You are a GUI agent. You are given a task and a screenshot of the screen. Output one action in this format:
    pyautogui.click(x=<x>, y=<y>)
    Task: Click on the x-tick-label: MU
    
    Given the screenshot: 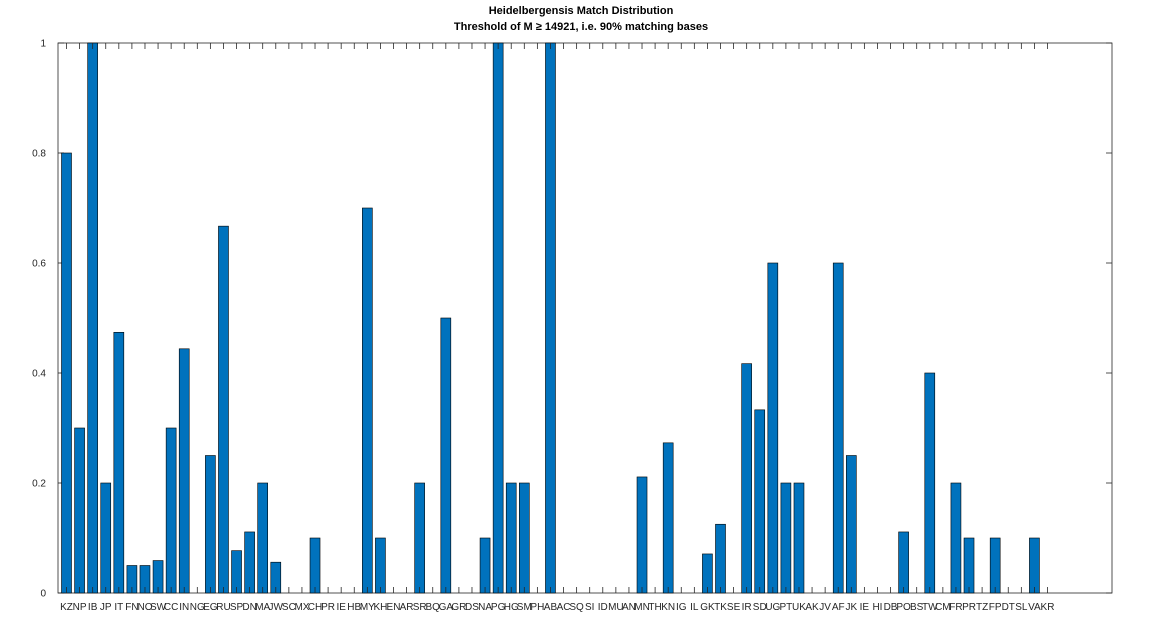 What is the action you would take?
    pyautogui.click(x=616, y=607)
    